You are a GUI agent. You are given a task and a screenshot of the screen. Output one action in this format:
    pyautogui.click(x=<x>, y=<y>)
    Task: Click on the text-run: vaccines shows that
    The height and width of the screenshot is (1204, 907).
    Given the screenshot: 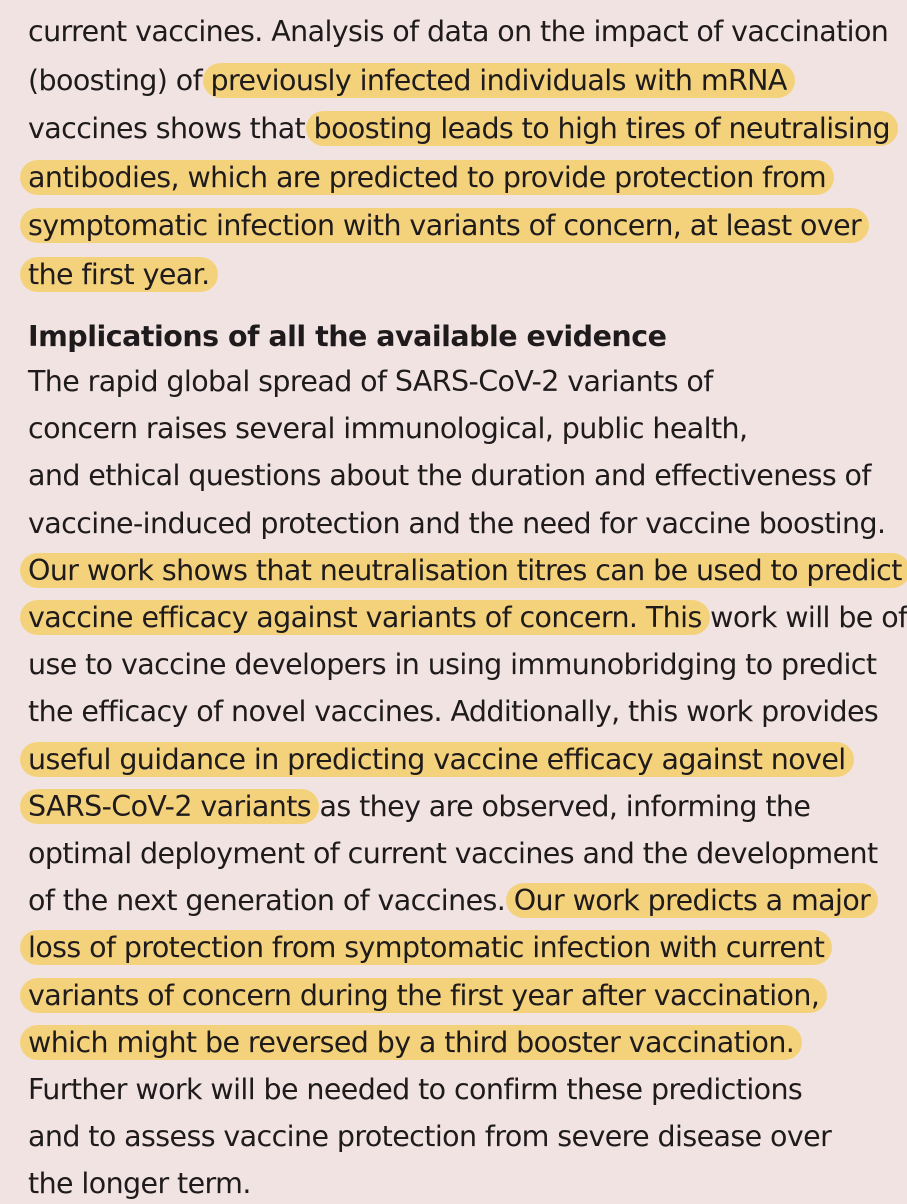 What is the action you would take?
    pyautogui.click(x=171, y=128)
    